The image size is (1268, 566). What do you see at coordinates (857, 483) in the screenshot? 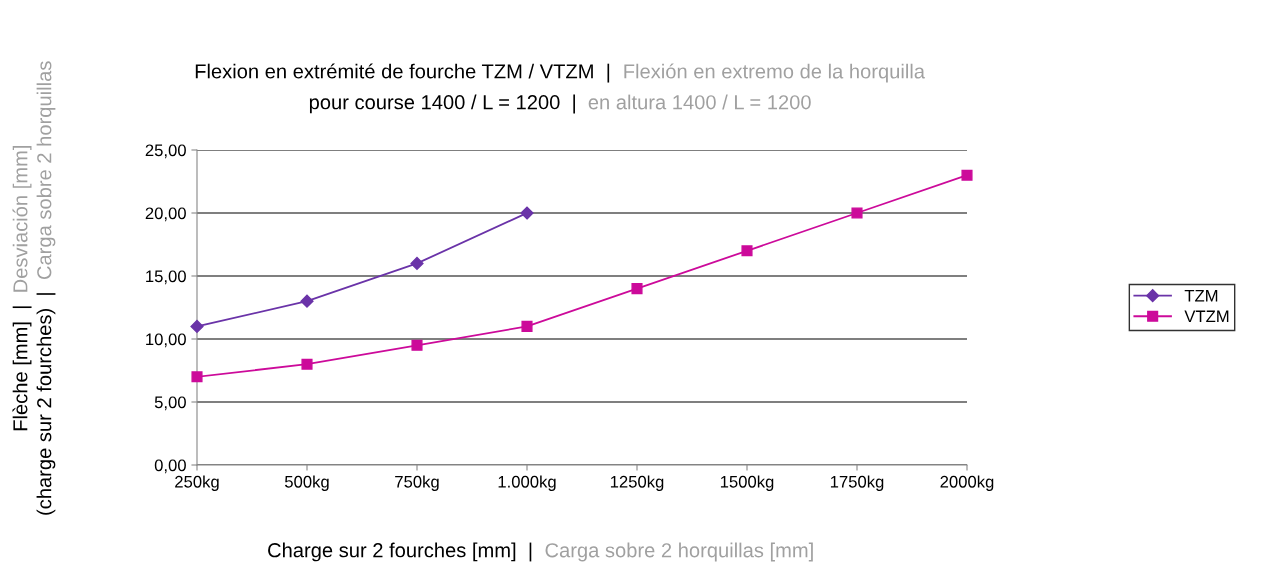
I see `x-tick-label: 1750kg` at bounding box center [857, 483].